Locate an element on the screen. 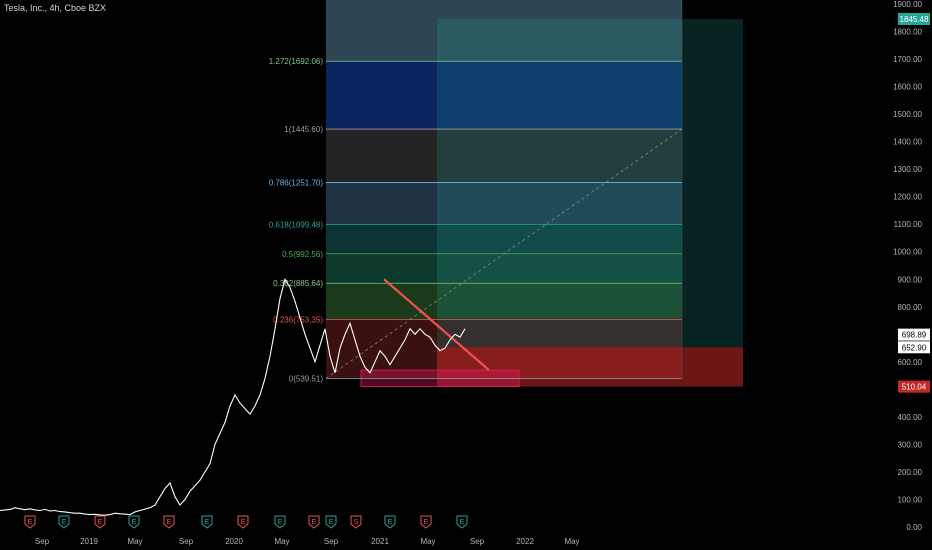  y-tick-label: 1500.00 is located at coordinates (907, 114).